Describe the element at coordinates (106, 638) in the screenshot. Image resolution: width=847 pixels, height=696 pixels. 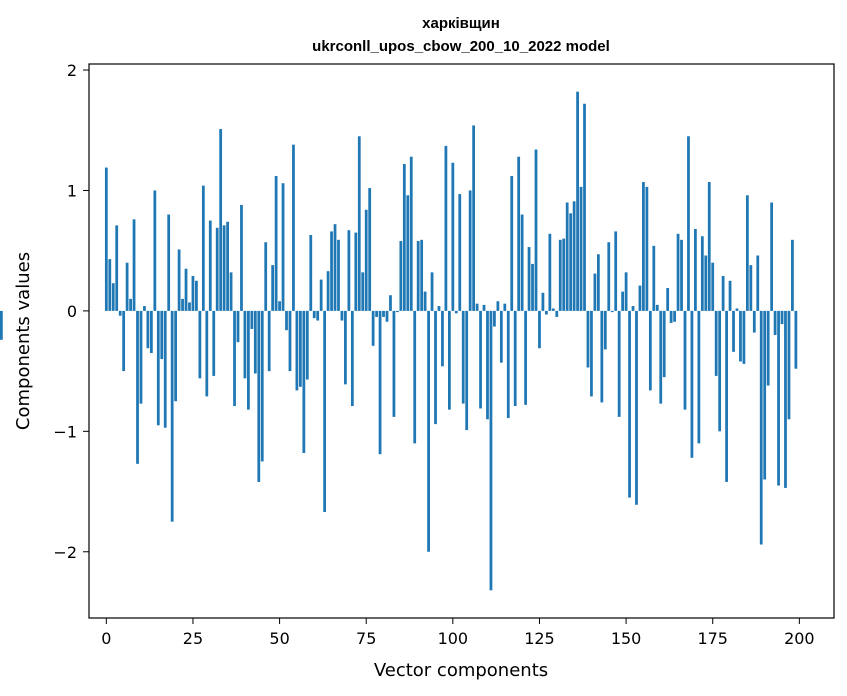
I see `x-tick-label: 0` at that location.